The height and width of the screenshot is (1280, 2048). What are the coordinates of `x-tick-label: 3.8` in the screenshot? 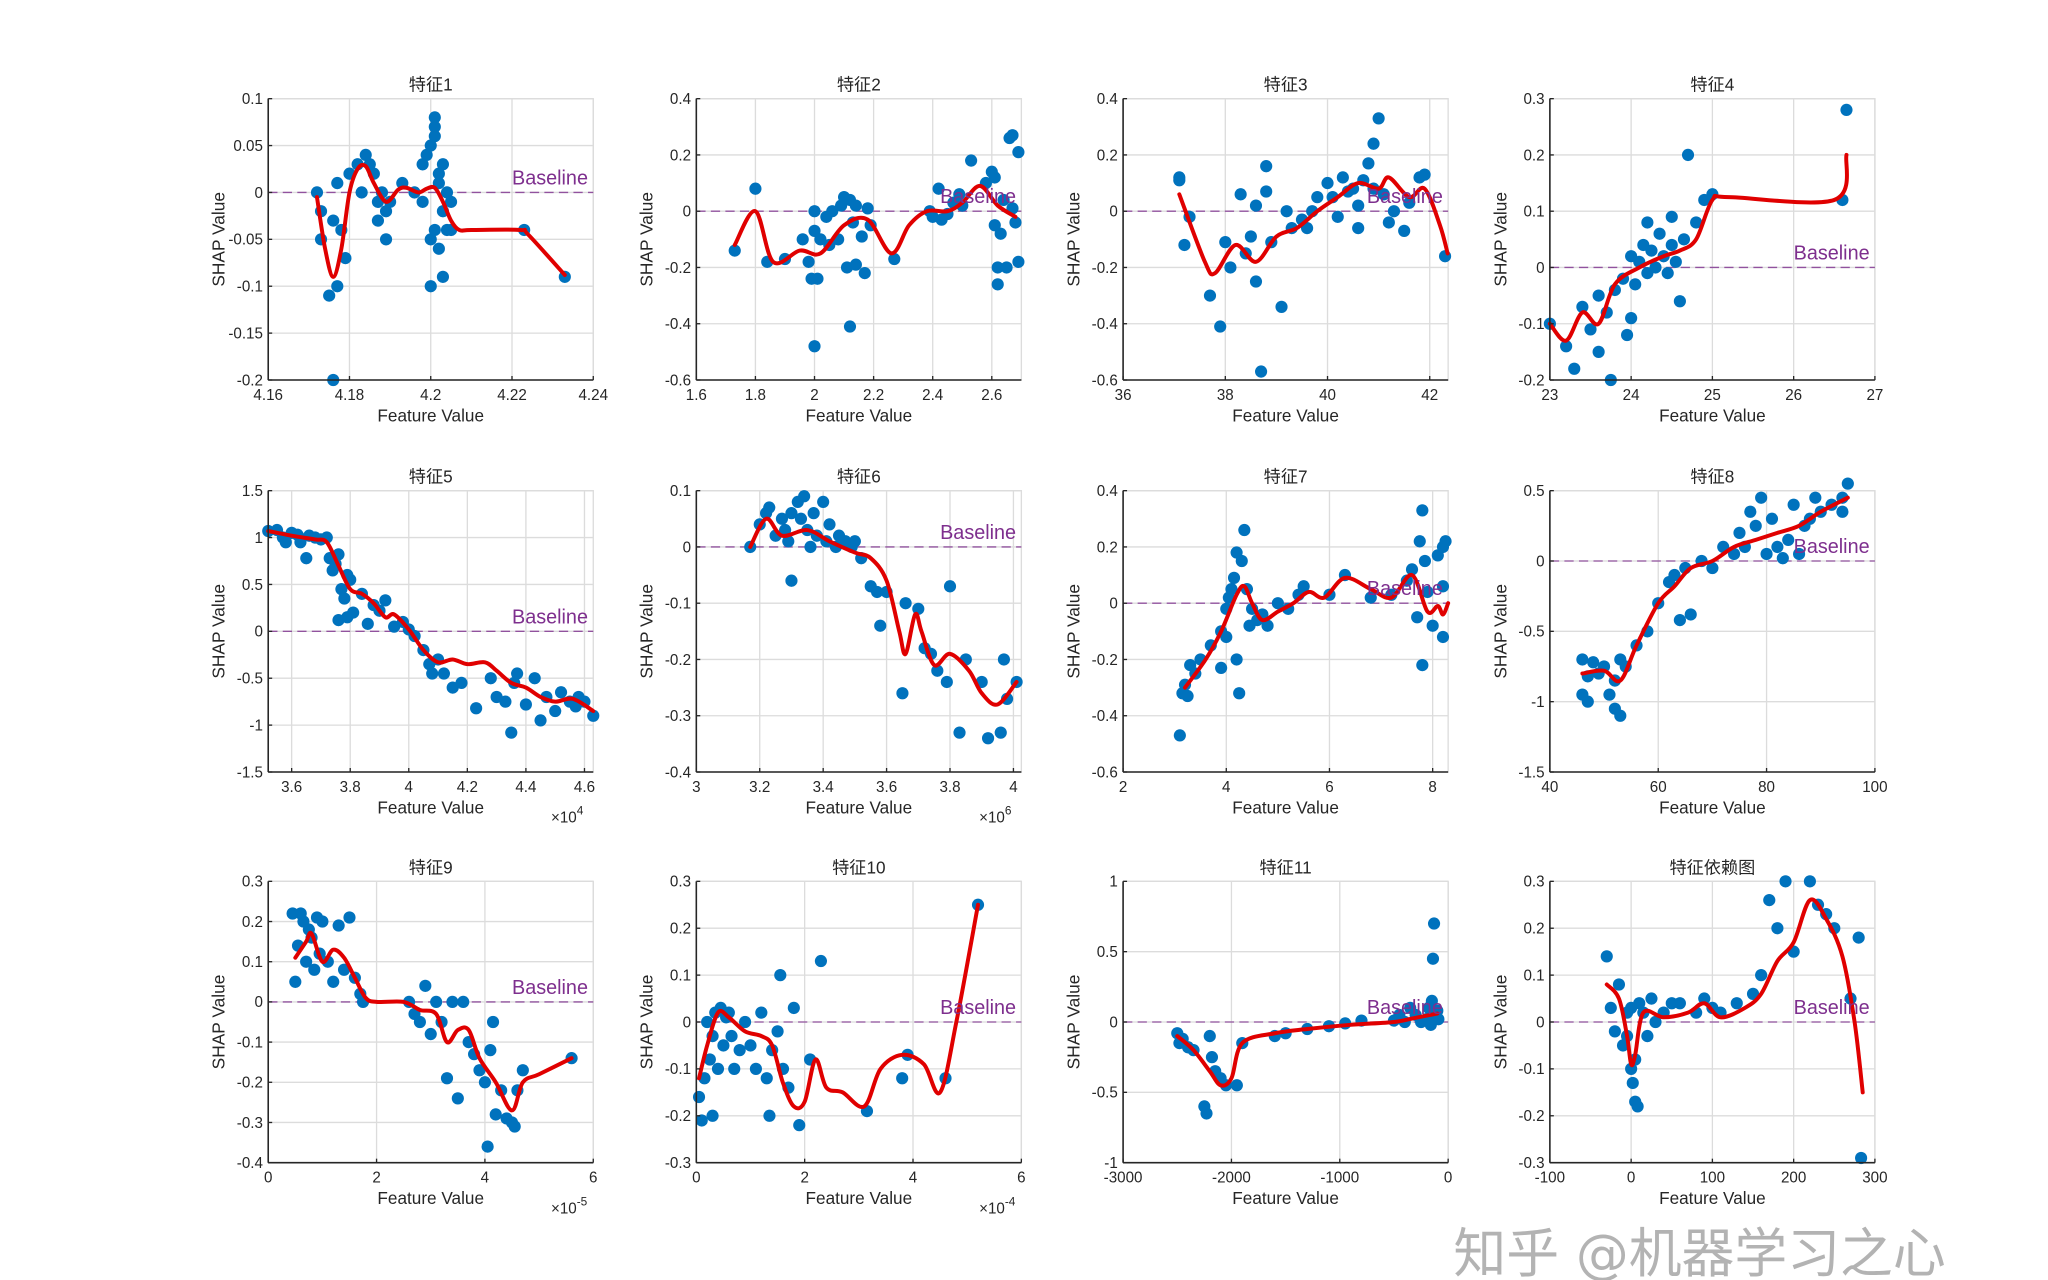 It's located at (949, 787).